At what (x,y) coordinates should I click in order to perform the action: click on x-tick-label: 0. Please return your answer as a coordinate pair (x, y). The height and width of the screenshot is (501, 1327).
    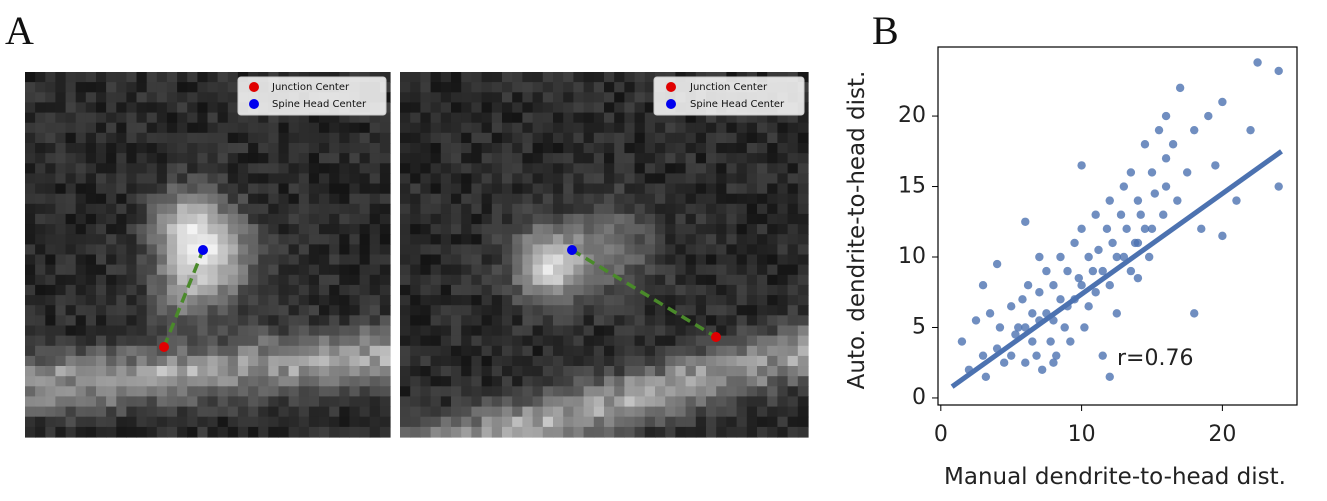
    Looking at the image, I should click on (941, 434).